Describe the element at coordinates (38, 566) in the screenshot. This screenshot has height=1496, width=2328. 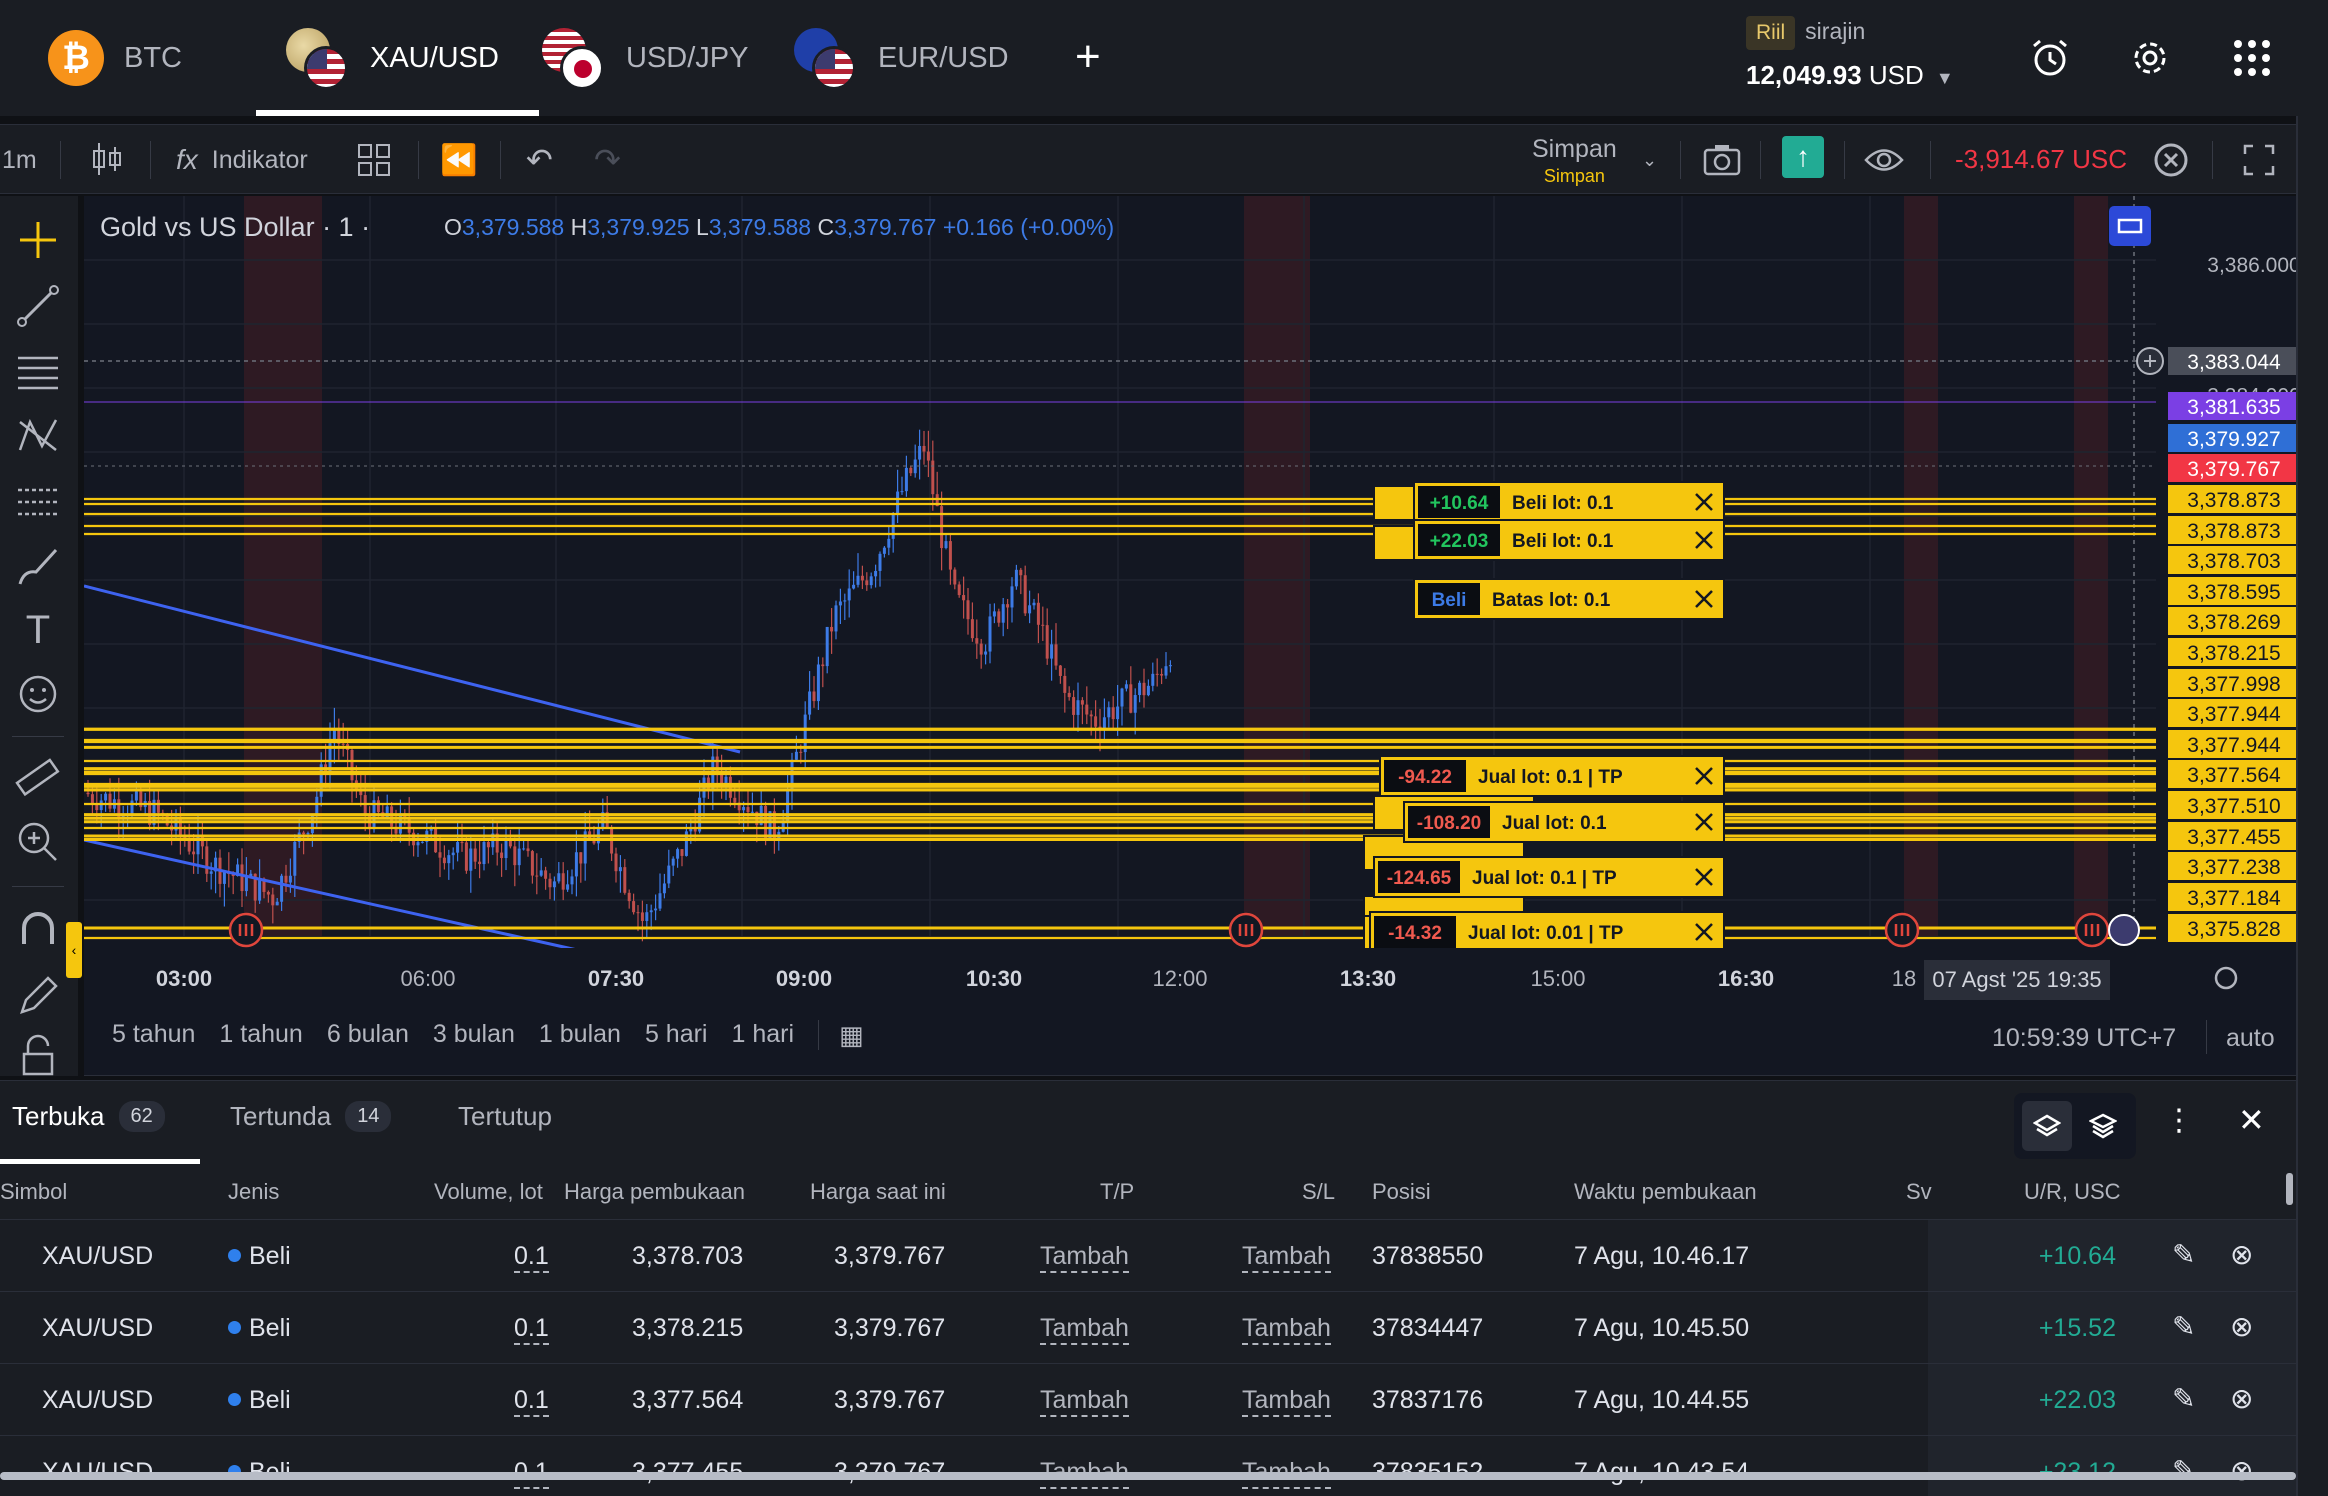
I see `brush-icon` at that location.